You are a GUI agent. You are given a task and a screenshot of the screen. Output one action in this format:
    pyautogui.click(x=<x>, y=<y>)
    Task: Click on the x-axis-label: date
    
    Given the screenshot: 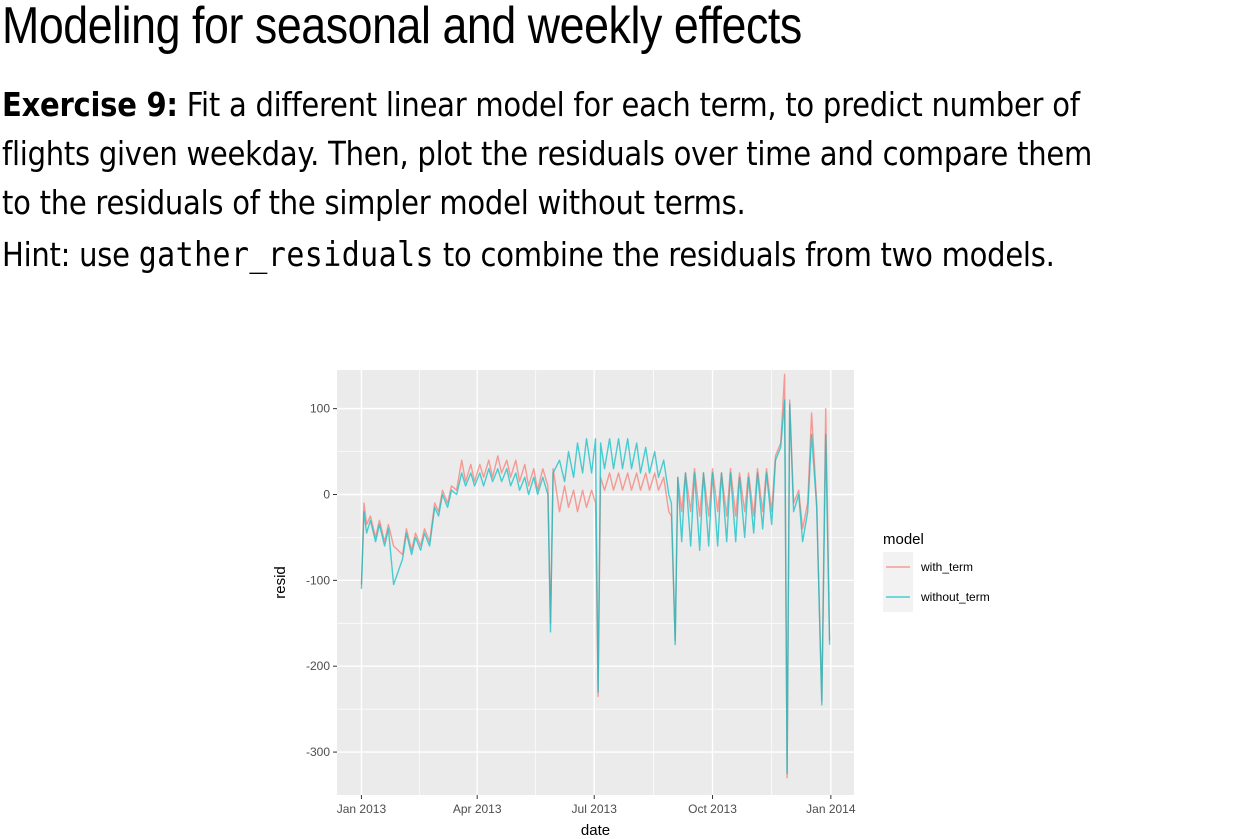 What is the action you would take?
    pyautogui.click(x=595, y=830)
    